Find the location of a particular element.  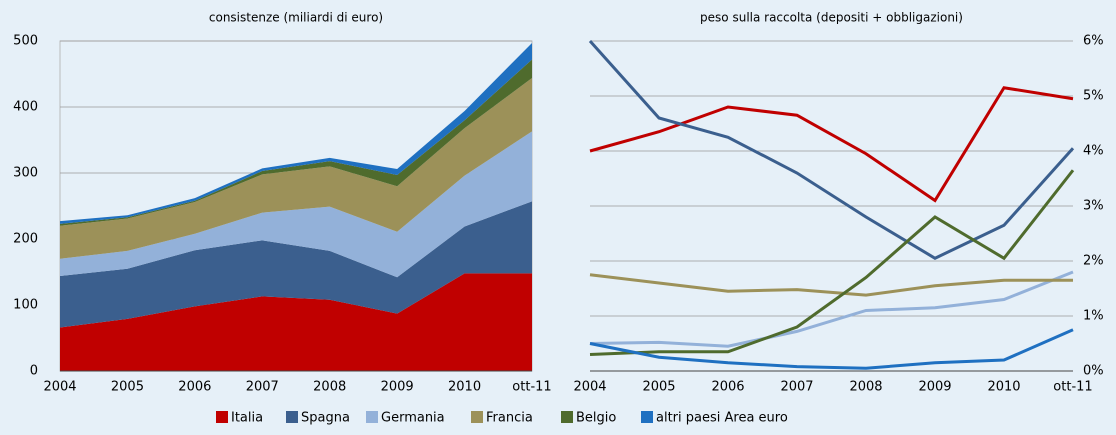

legend-label: Francia is located at coordinates (509, 418).